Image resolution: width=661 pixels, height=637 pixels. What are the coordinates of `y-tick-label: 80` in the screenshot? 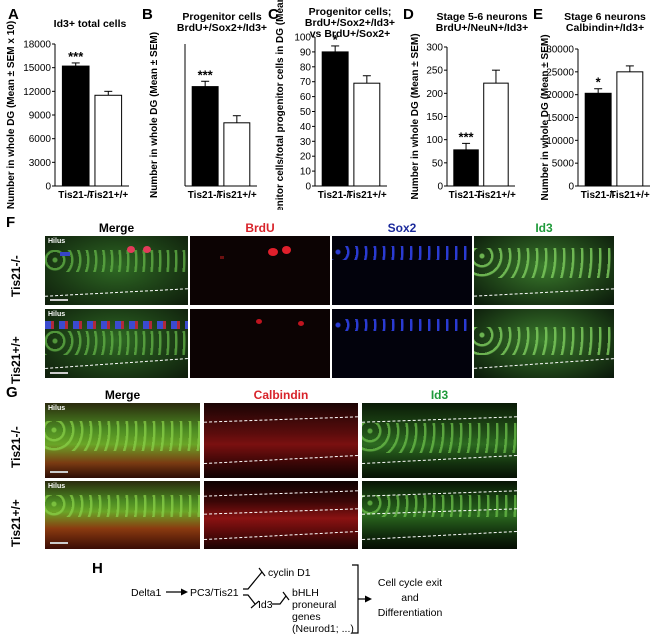 It's located at (306, 67).